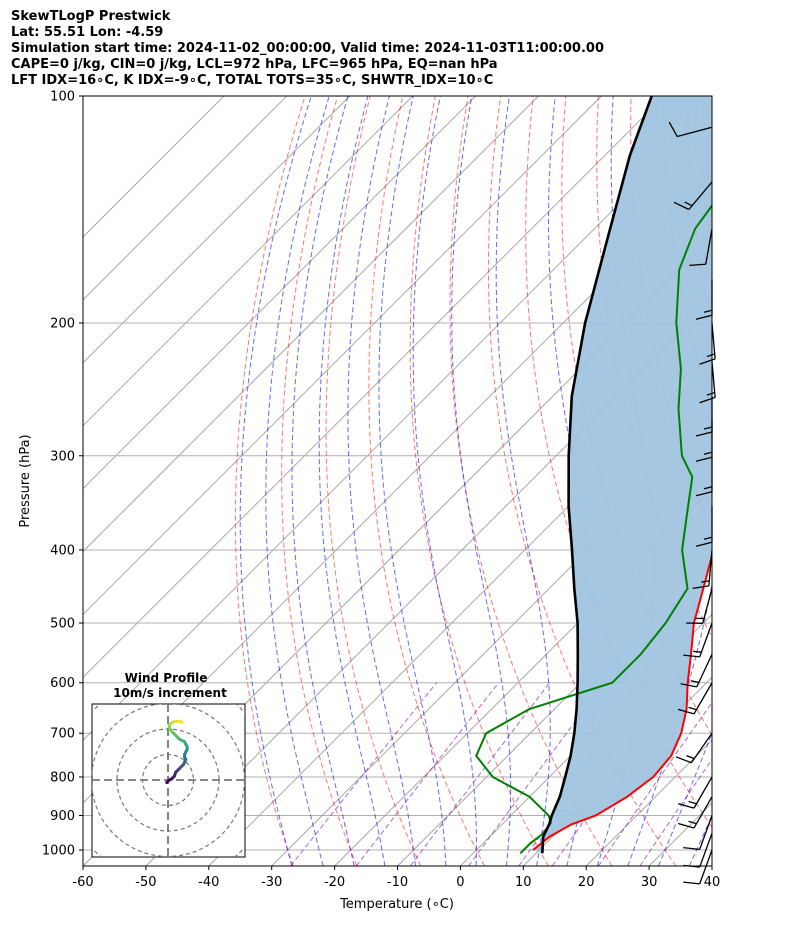  Describe the element at coordinates (91, 16) in the screenshot. I see `chart-title: SkewTLogP Prestwick` at that location.